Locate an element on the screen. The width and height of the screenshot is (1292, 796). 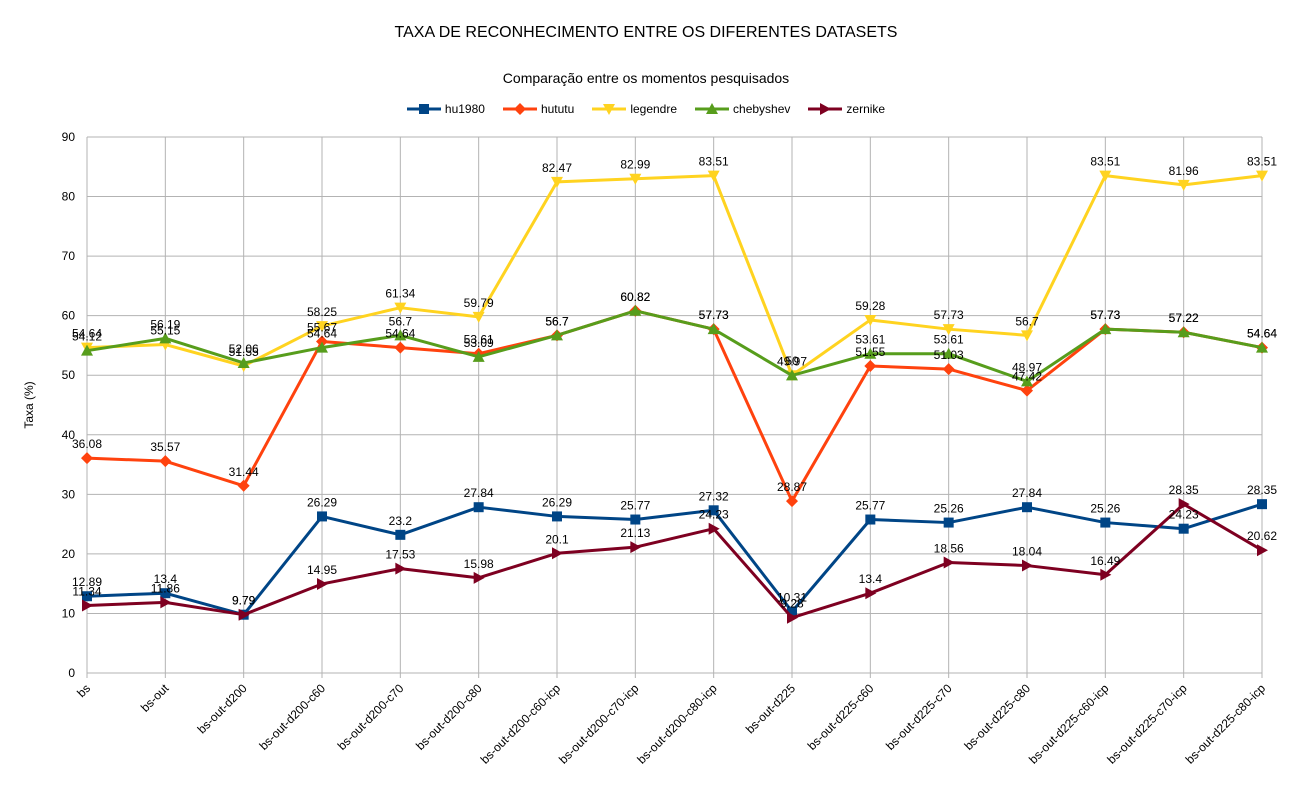
data-label: 9.79 is located at coordinates (244, 601).